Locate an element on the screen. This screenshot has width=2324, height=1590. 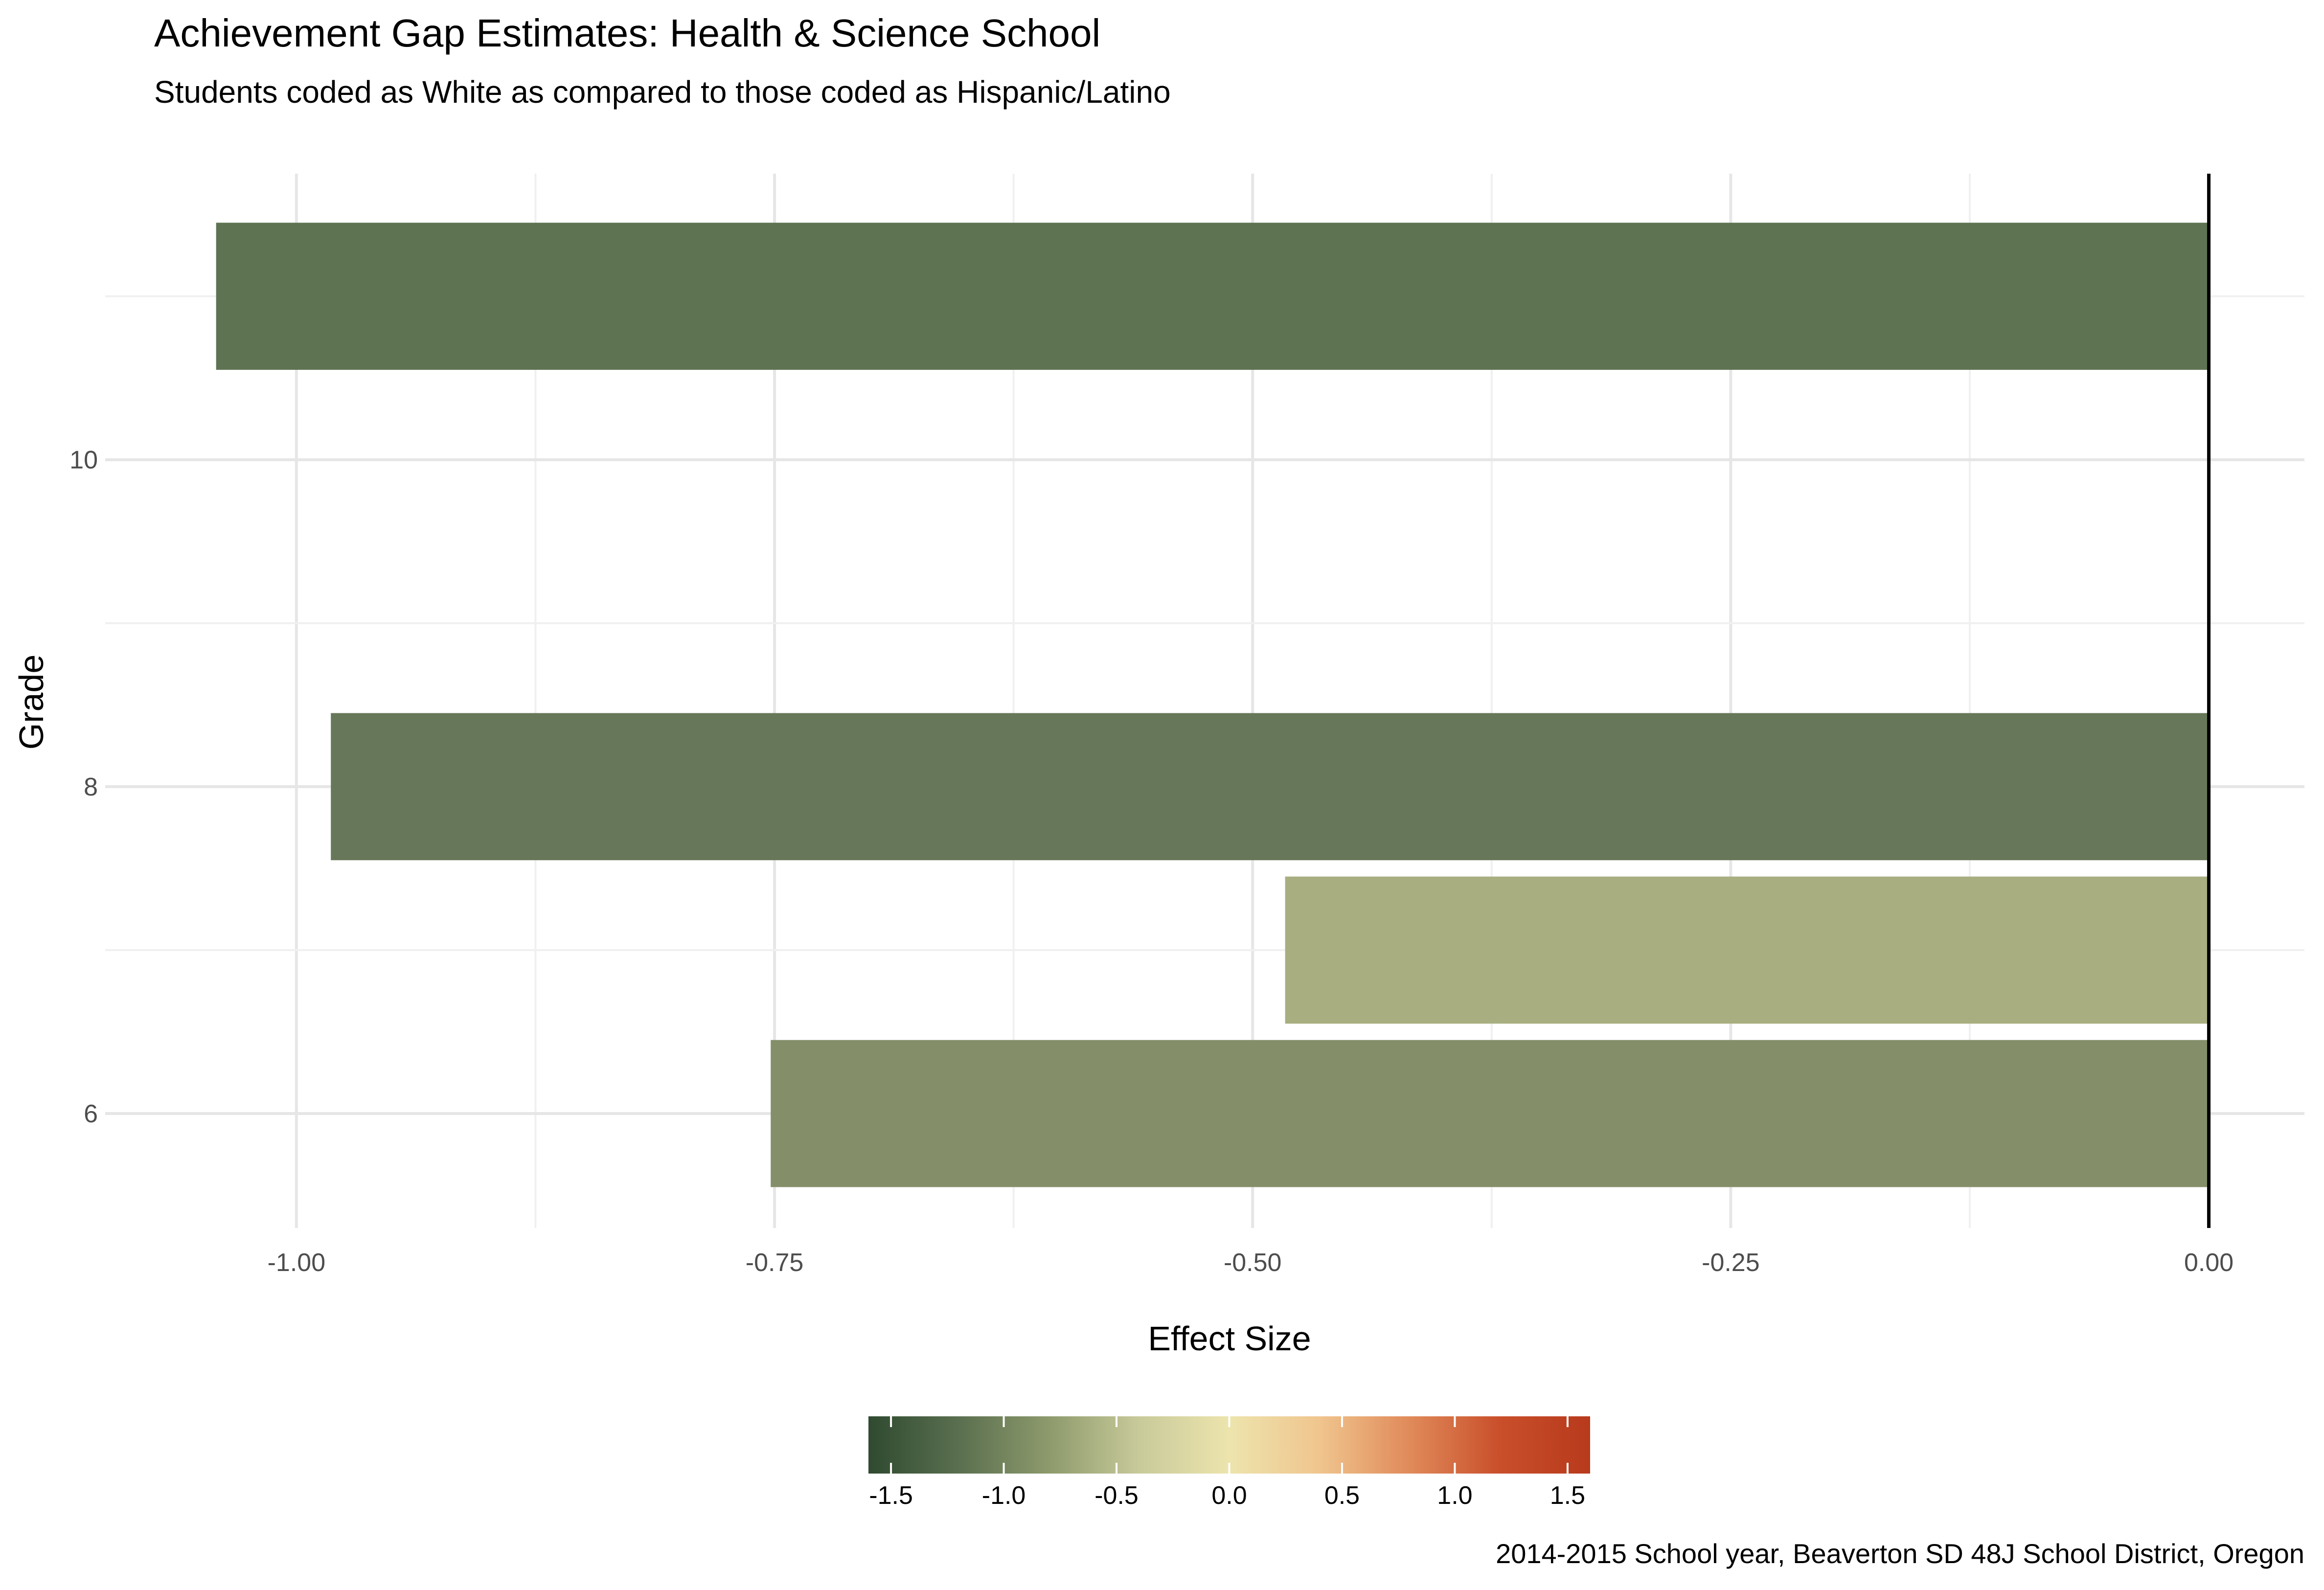
x-tick-label: -0.25 is located at coordinates (1731, 1263).